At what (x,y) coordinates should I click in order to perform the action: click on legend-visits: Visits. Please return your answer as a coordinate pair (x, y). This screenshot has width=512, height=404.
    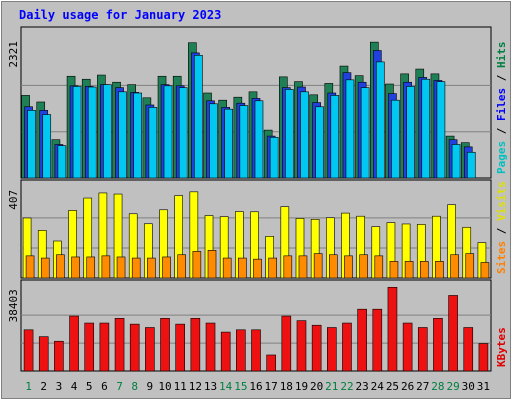
    Looking at the image, I should click on (501, 201).